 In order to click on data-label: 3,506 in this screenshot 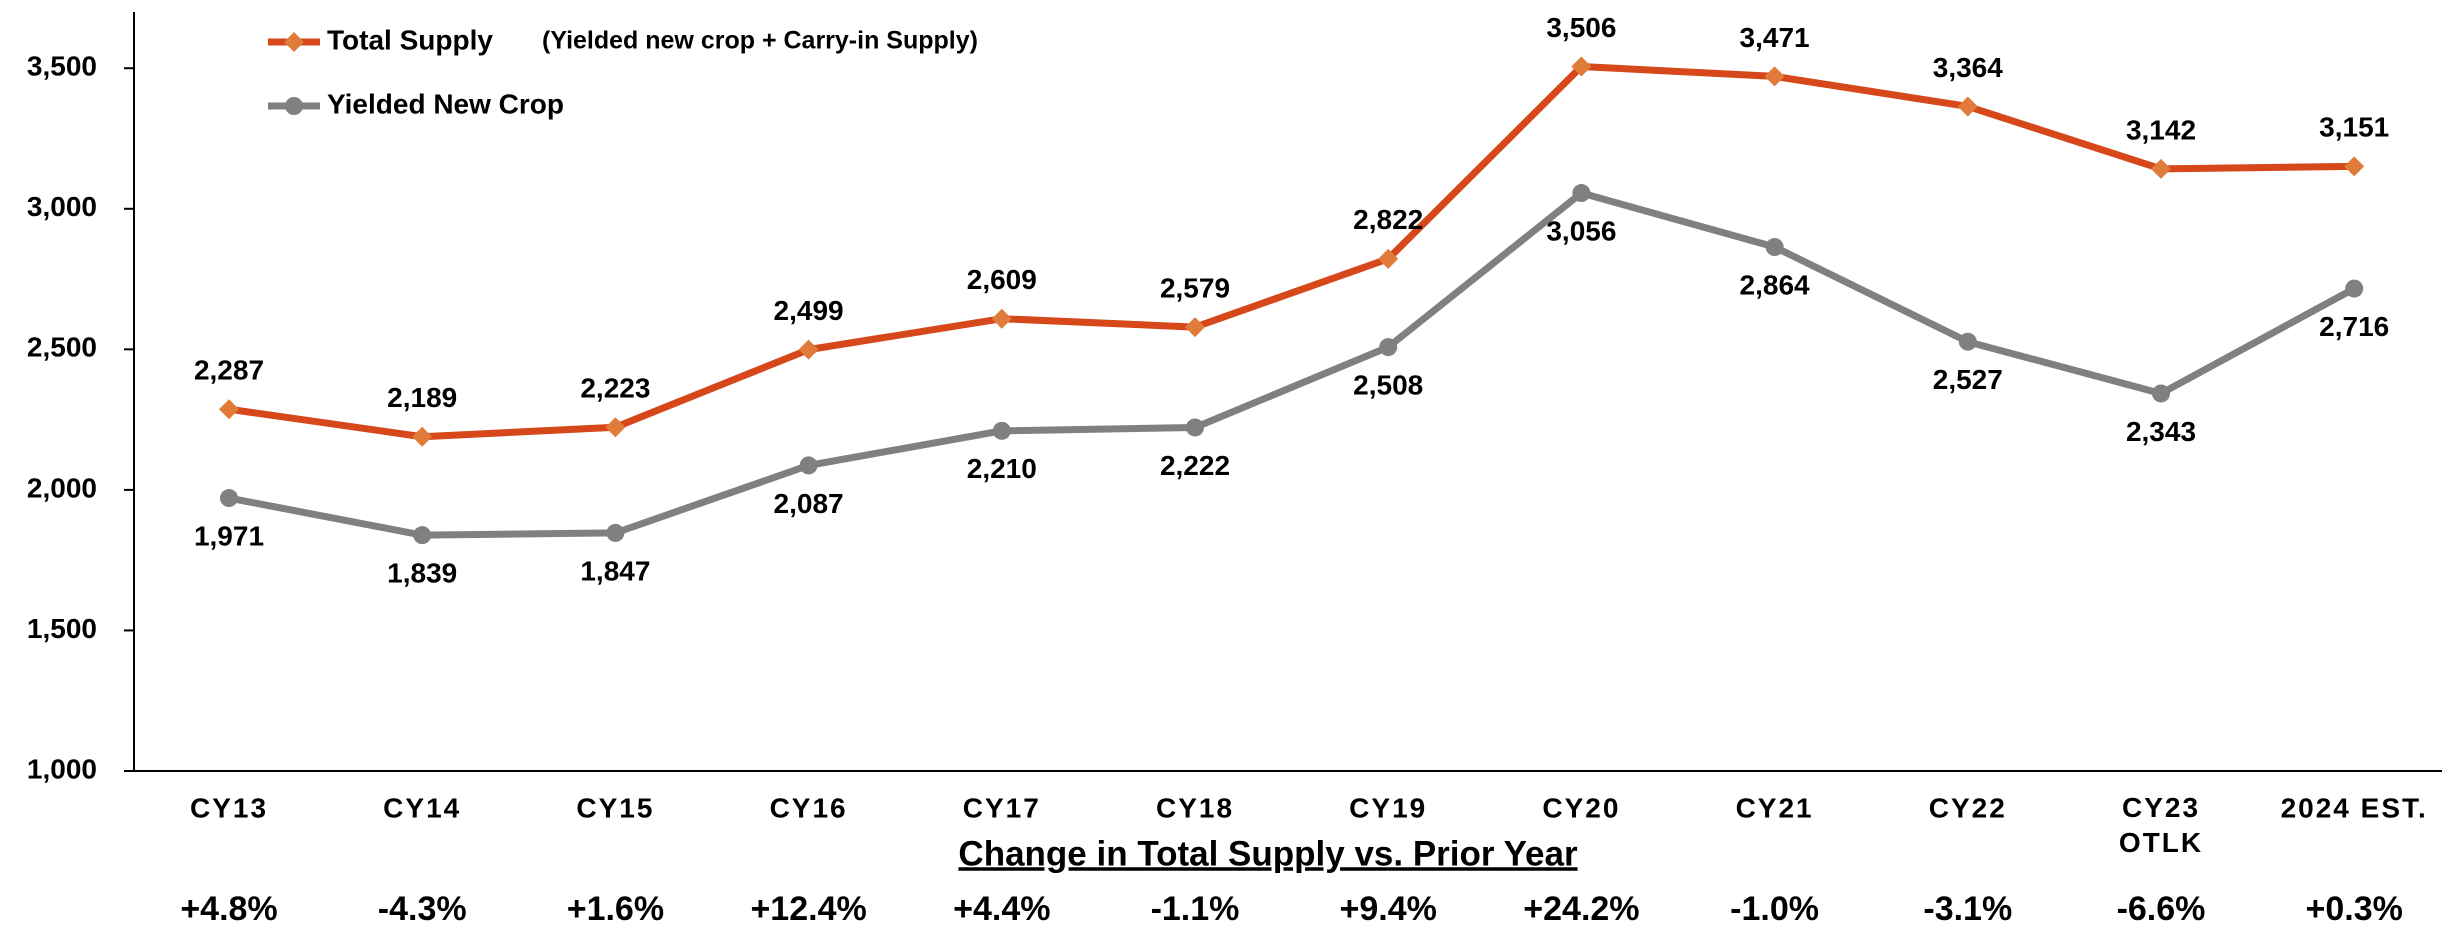, I will do `click(1581, 27)`.